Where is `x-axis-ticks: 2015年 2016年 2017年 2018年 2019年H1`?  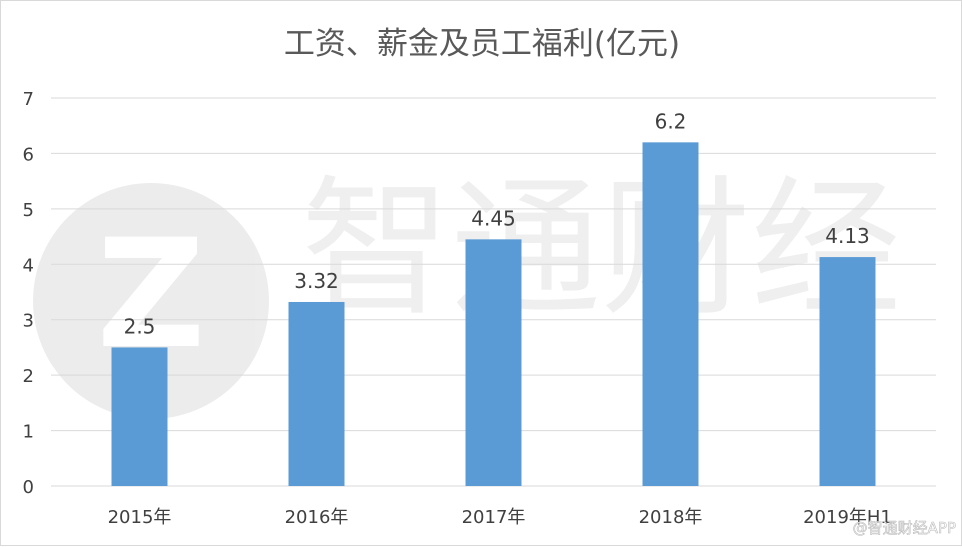
x-axis-ticks: 2015年 2016年 2017年 2018年 2019年H1 is located at coordinates (500, 517).